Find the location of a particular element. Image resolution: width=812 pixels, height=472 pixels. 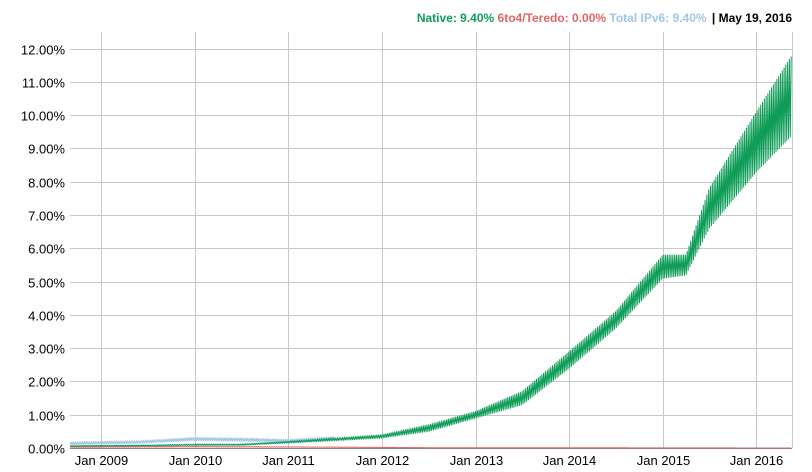

x-tick-label: Jan 2012 is located at coordinates (383, 460).